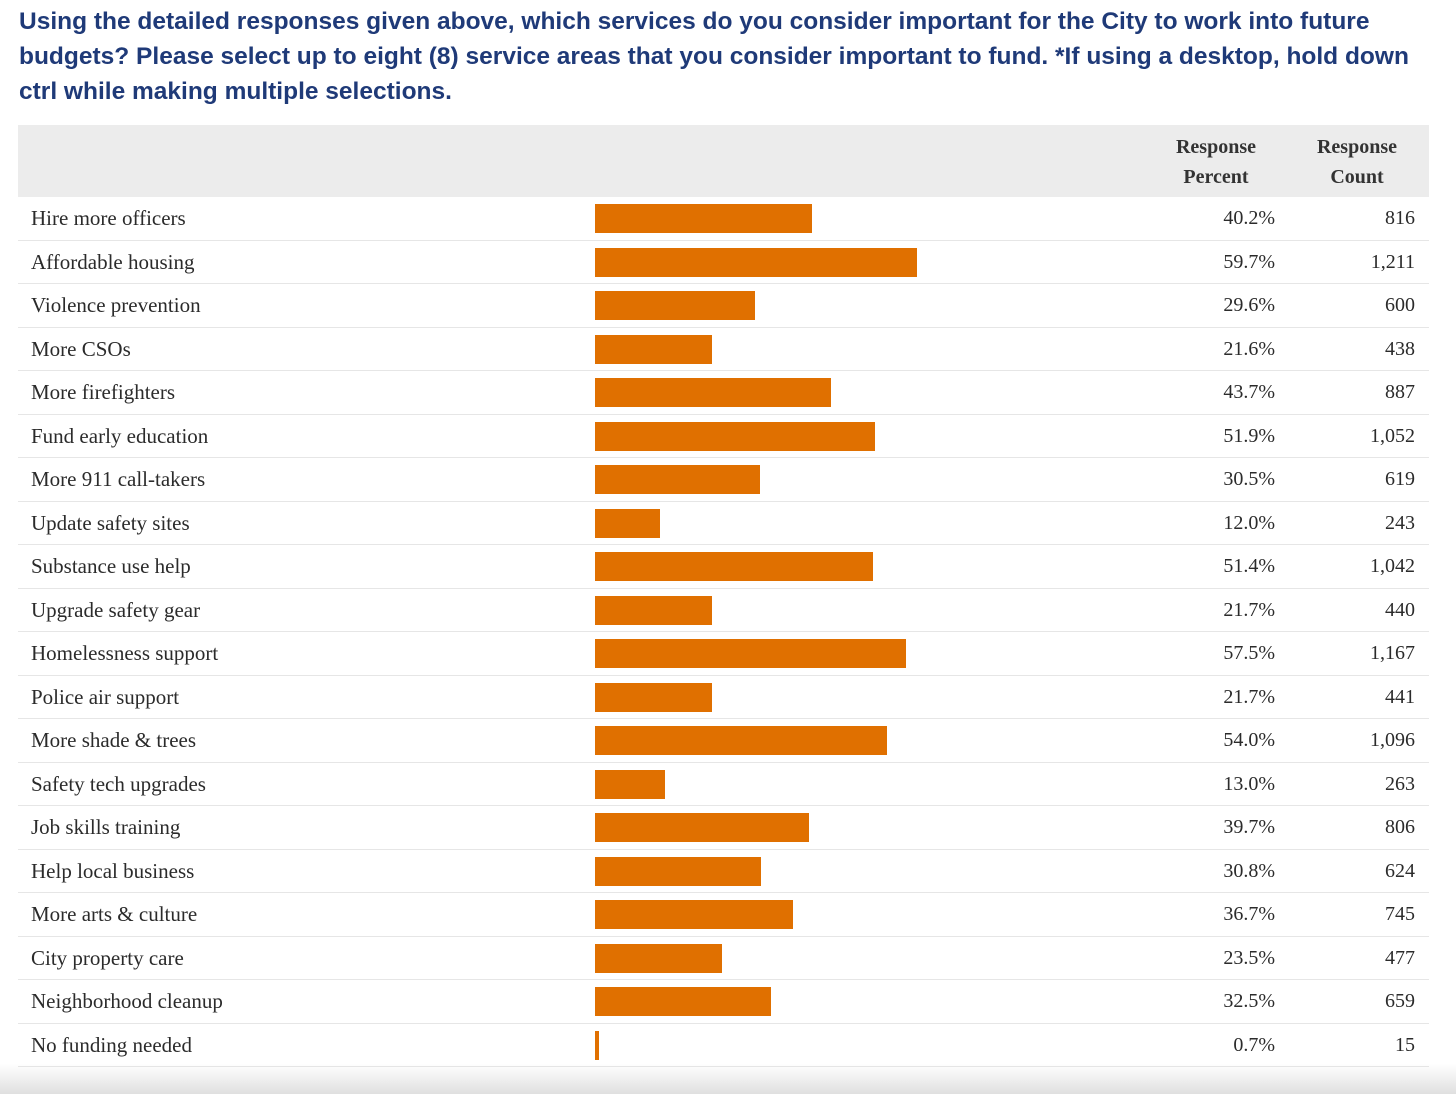 The height and width of the screenshot is (1094, 1456). I want to click on table-row: More shade & trees 54.0% 1,096, so click(723, 741).